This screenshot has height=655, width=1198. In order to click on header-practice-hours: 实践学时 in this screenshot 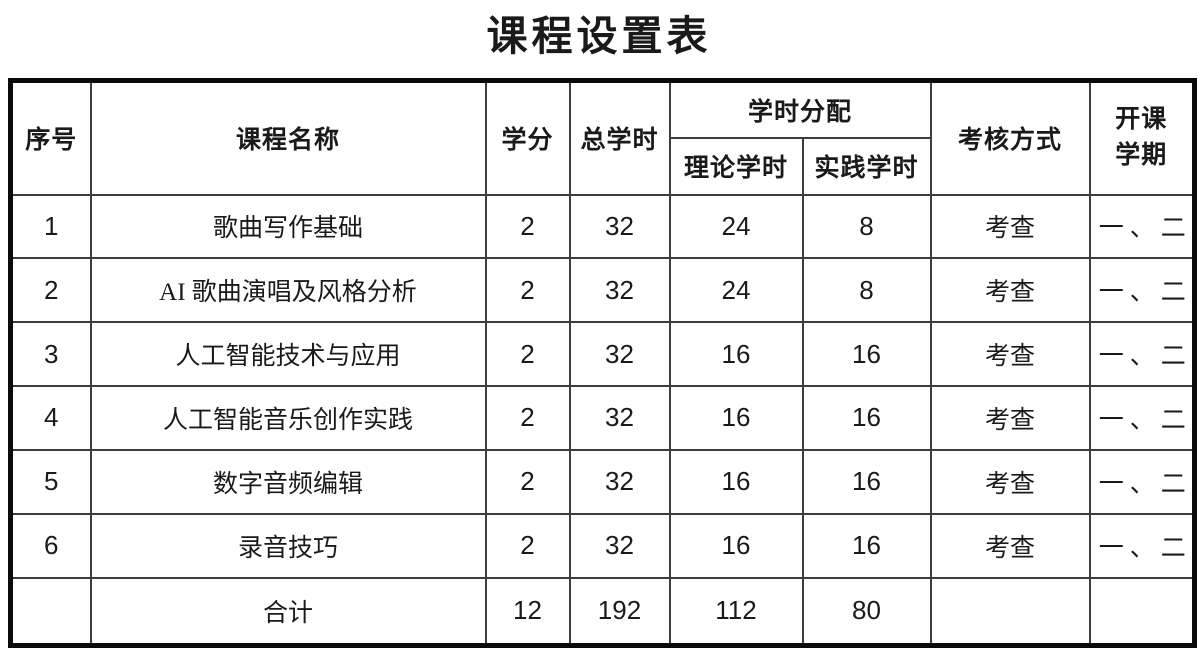, I will do `click(866, 166)`.